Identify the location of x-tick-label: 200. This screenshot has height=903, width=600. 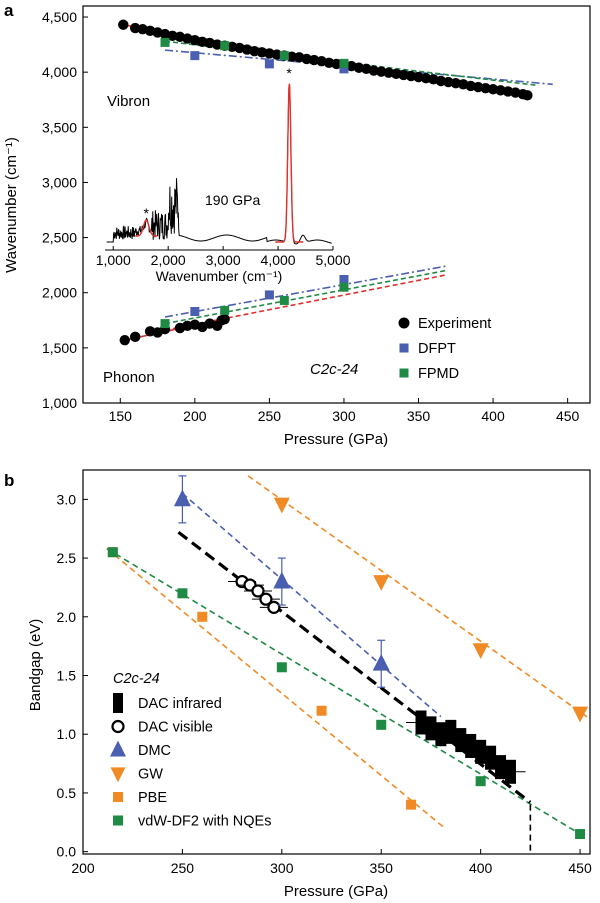
(83, 868).